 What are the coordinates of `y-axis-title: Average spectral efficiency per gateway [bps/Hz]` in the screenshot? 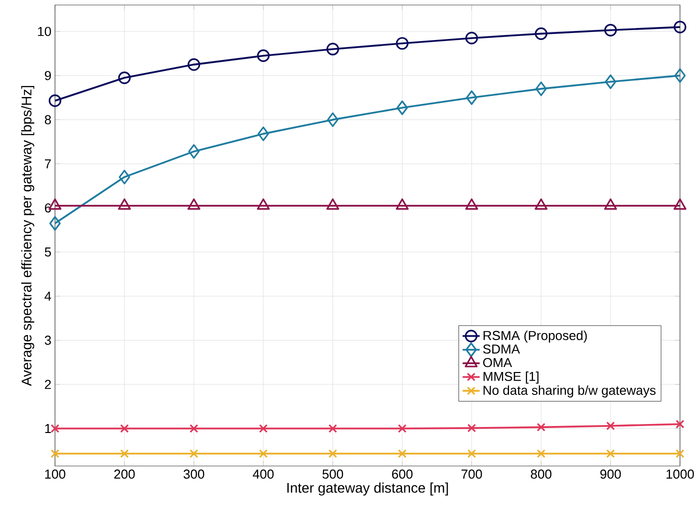 It's located at (27, 236).